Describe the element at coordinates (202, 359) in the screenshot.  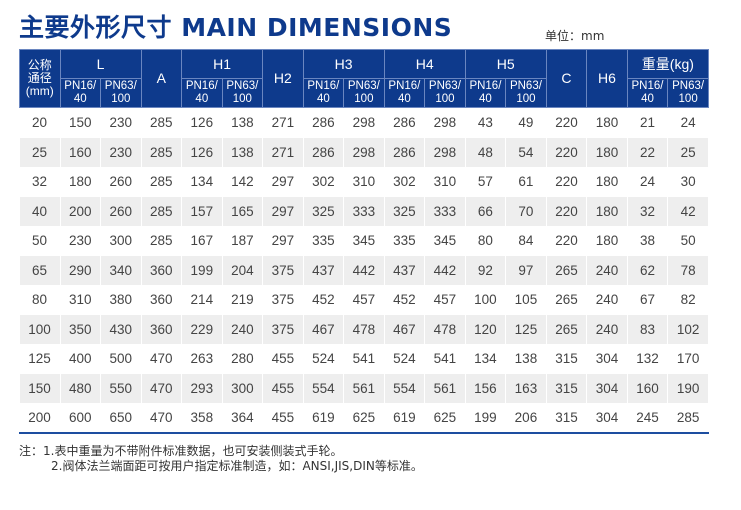
I see `table-cell: 263` at that location.